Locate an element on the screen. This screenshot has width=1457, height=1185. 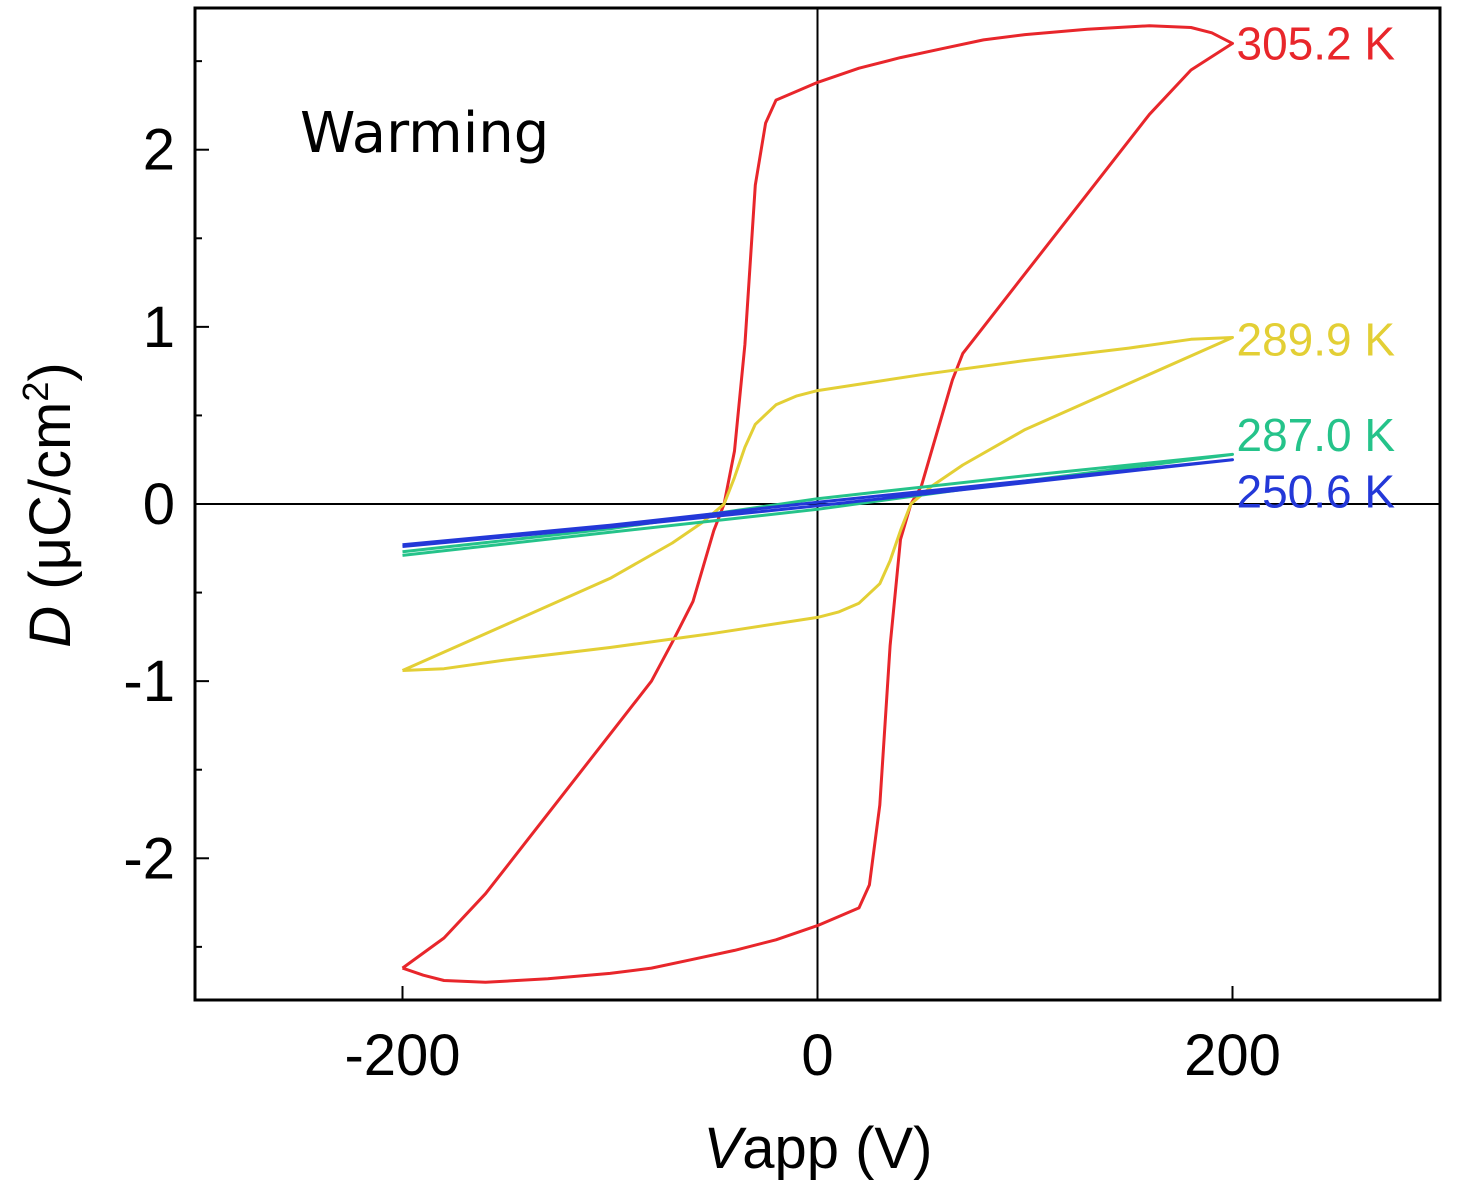
y-axis-title-unit: (μC/cm is located at coordinates (50, 504).